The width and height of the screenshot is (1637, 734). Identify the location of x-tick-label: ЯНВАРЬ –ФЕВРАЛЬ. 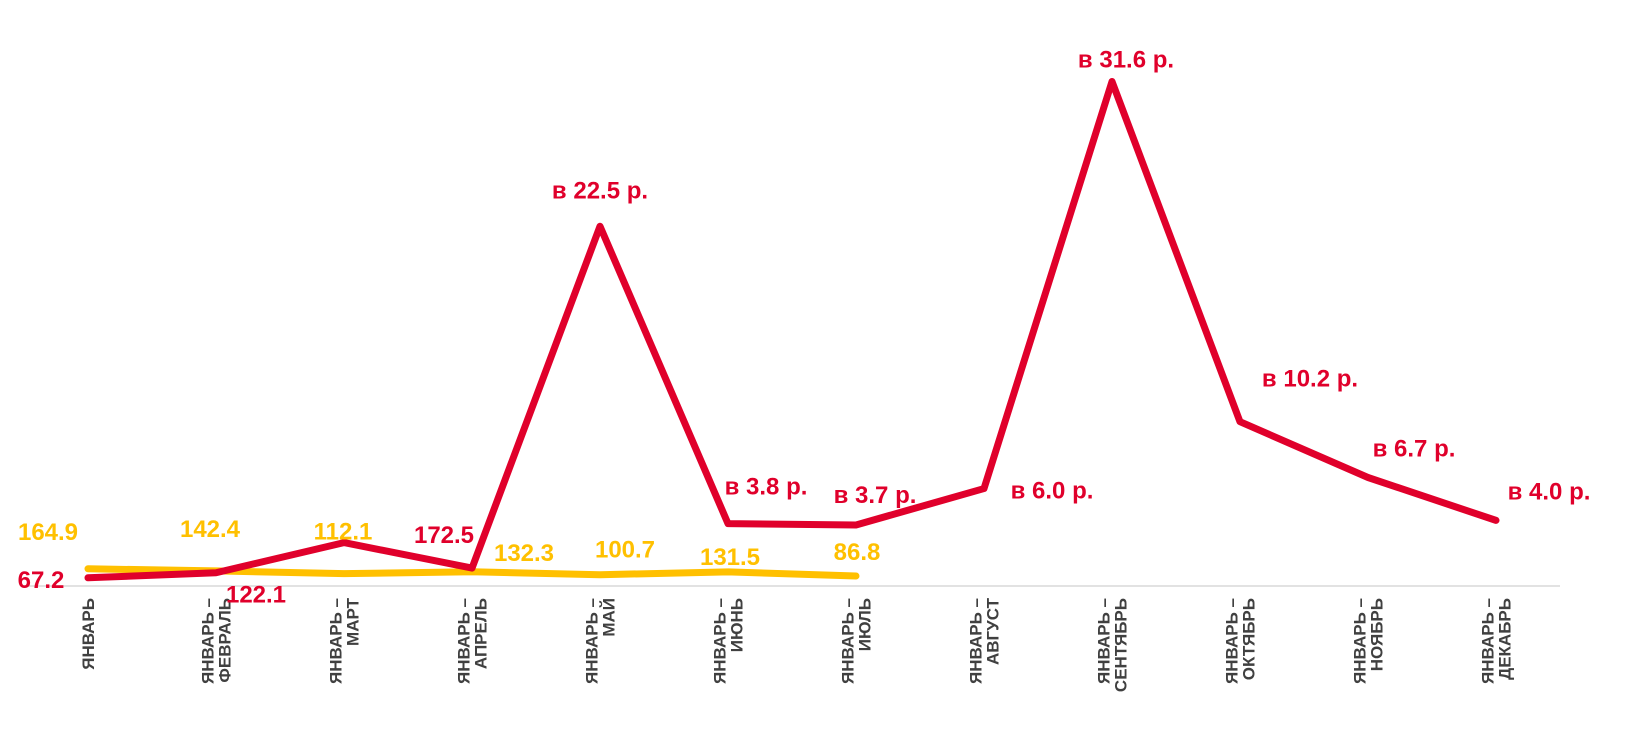
(217, 641).